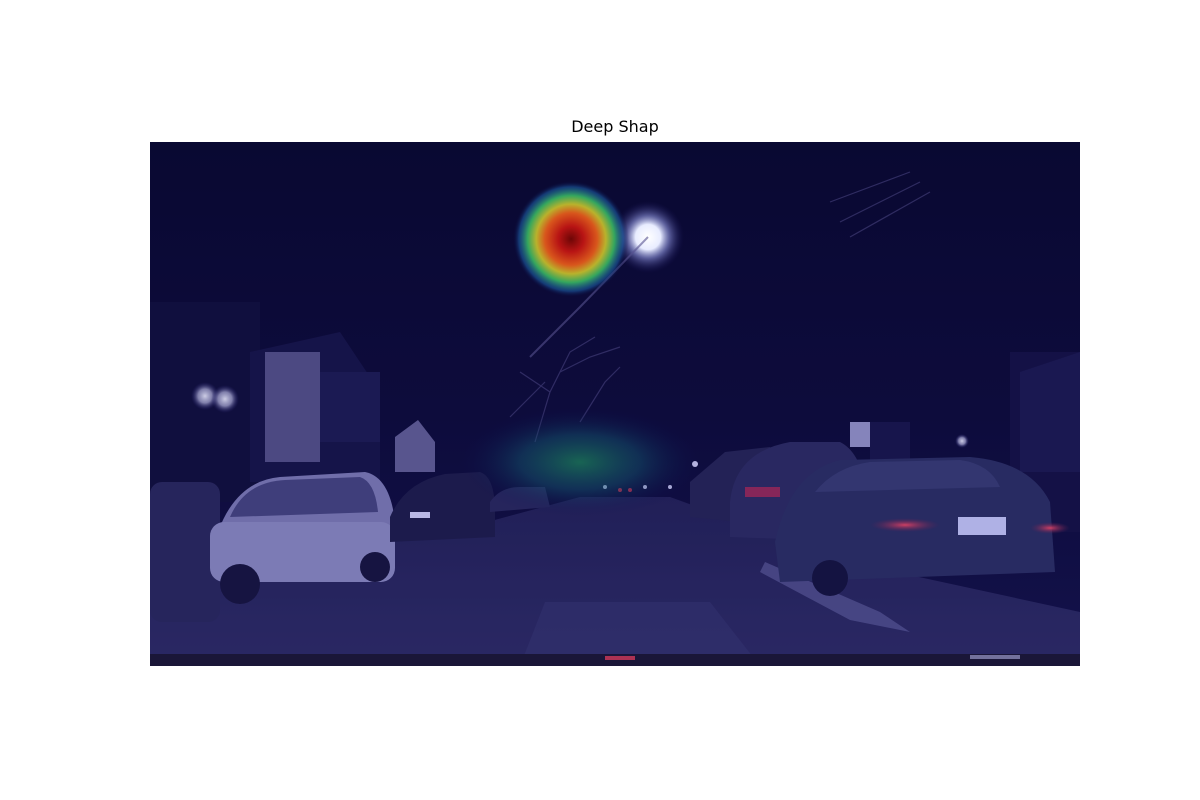  Describe the element at coordinates (640, 634) in the screenshot. I see `road-patch` at that location.